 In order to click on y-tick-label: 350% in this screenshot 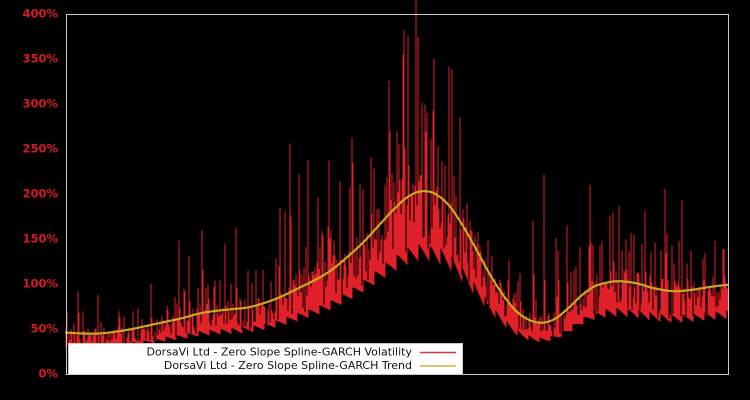, I will do `click(40, 59)`.